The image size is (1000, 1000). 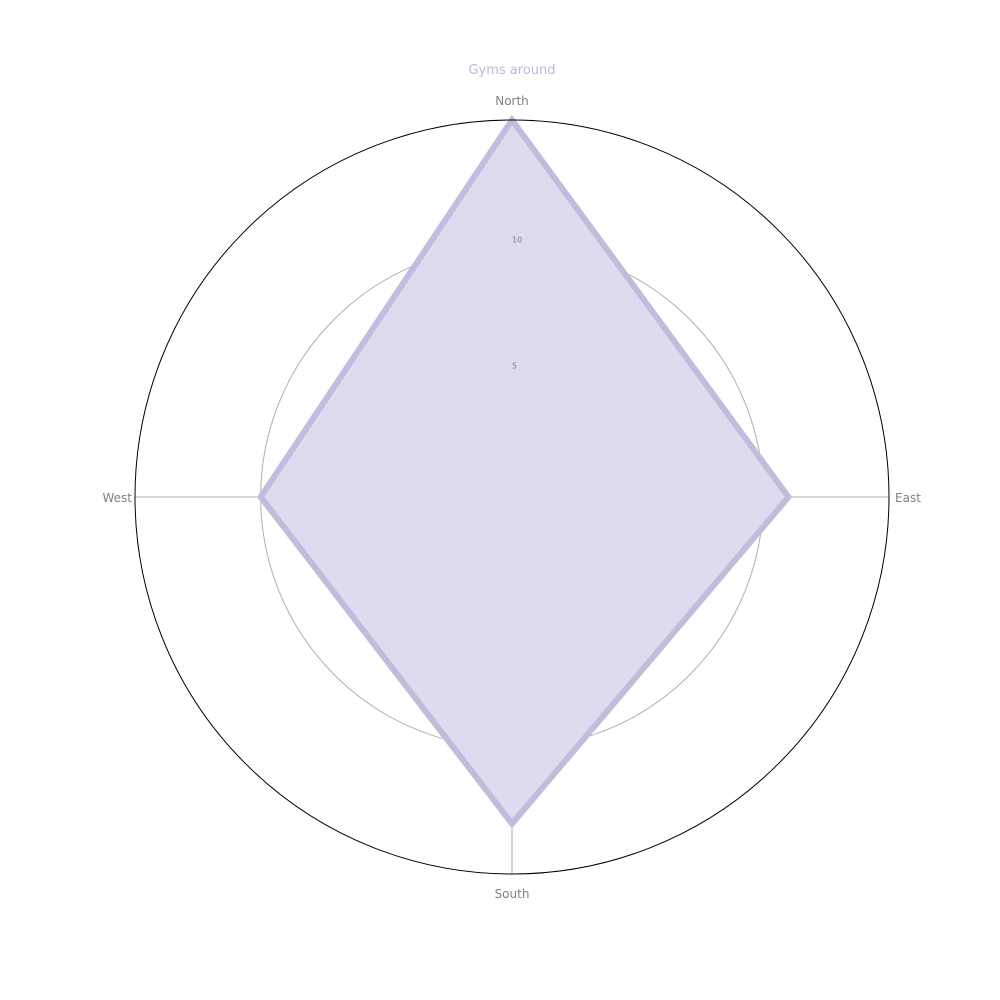 What do you see at coordinates (908, 498) in the screenshot?
I see `axis-label-east: East` at bounding box center [908, 498].